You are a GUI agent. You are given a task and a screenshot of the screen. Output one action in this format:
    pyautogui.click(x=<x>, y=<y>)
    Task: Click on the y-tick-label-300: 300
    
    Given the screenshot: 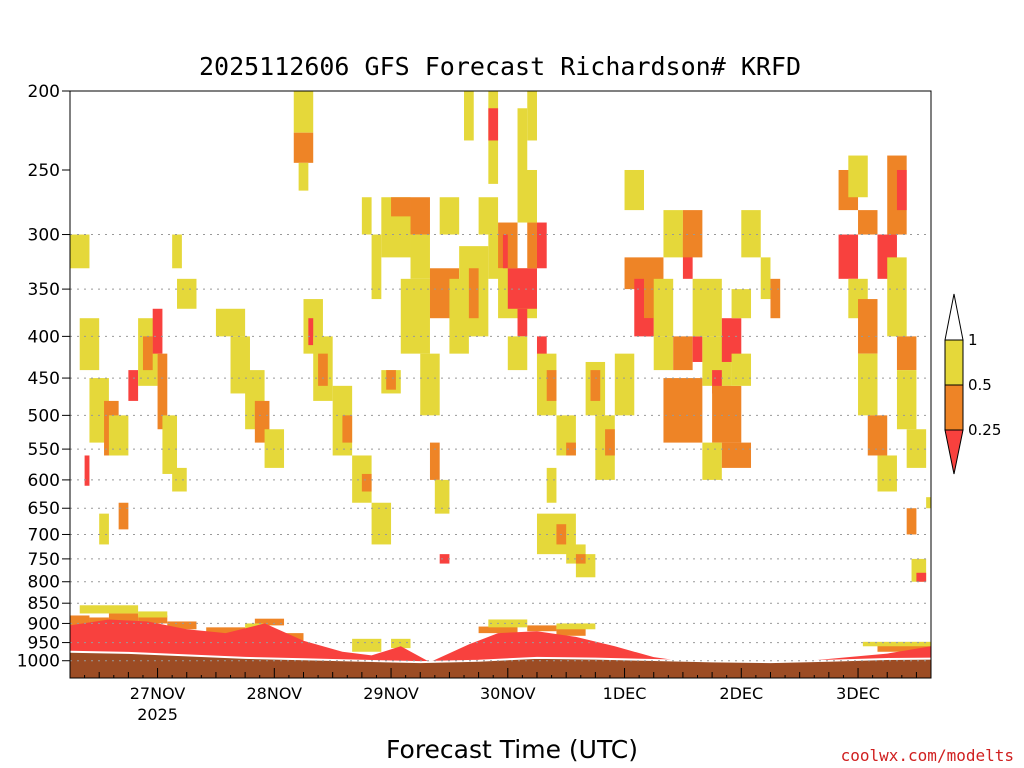 What is the action you would take?
    pyautogui.click(x=44, y=236)
    